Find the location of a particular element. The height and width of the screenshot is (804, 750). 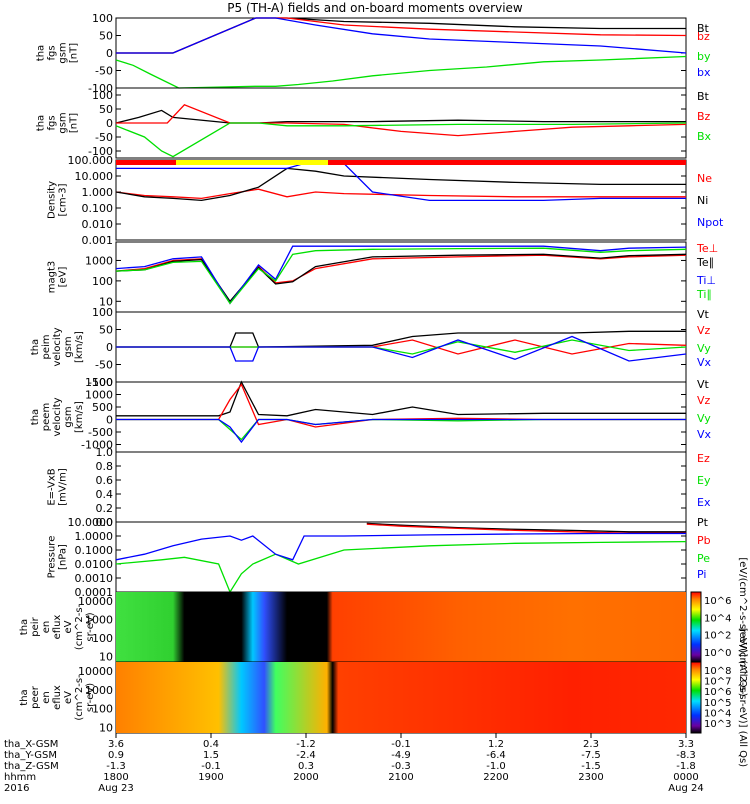

legend-label: Te⊥ is located at coordinates (707, 248).